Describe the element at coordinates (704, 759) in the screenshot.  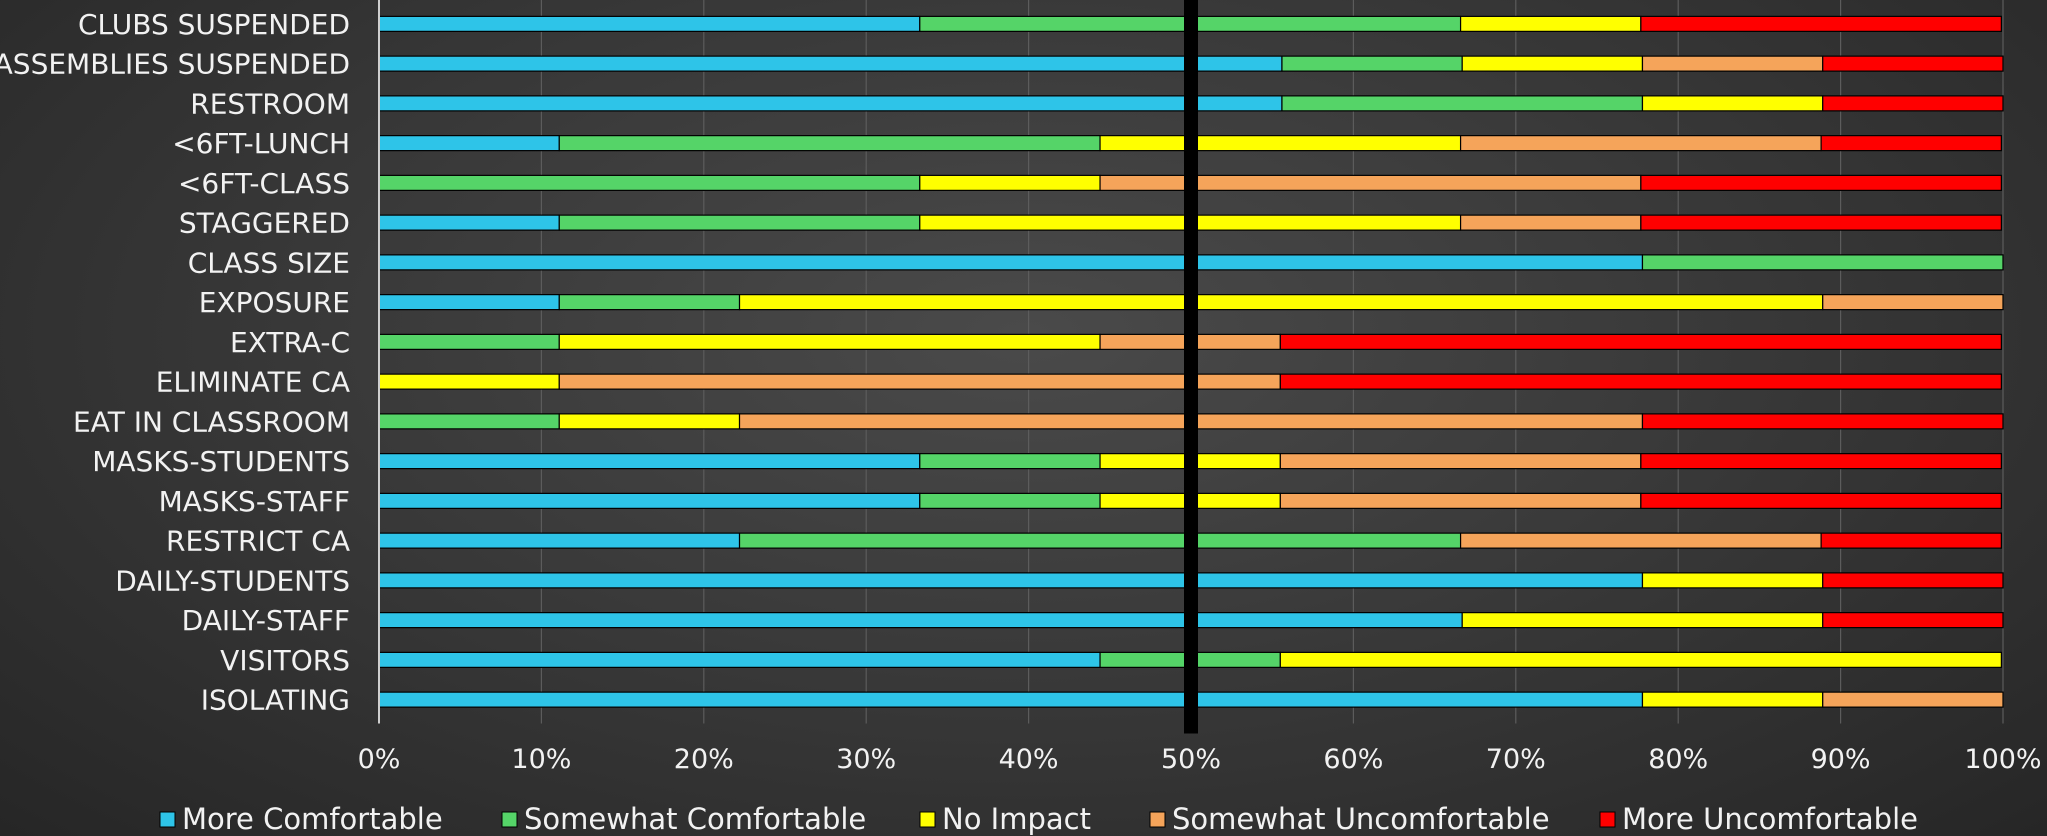
I see `x-tick-label: 20%` at that location.